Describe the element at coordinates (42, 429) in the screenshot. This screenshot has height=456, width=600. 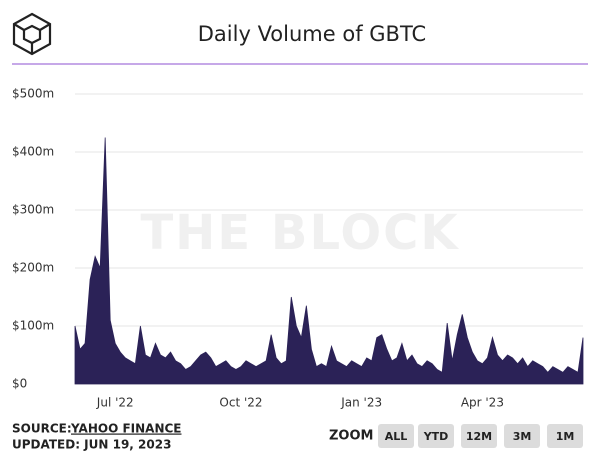
I see `source-label: SOURCE:` at that location.